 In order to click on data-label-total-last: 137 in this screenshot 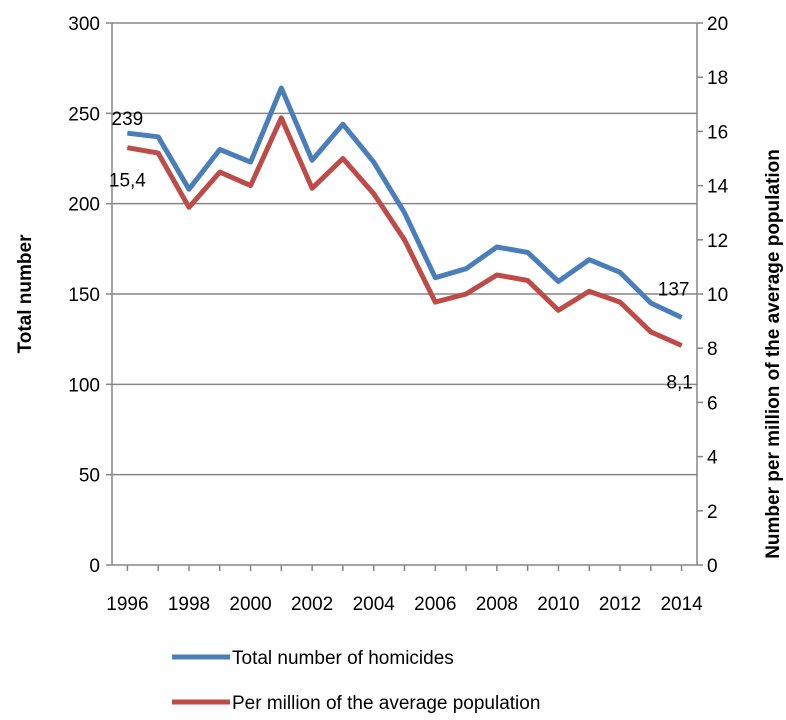, I will do `click(674, 289)`.